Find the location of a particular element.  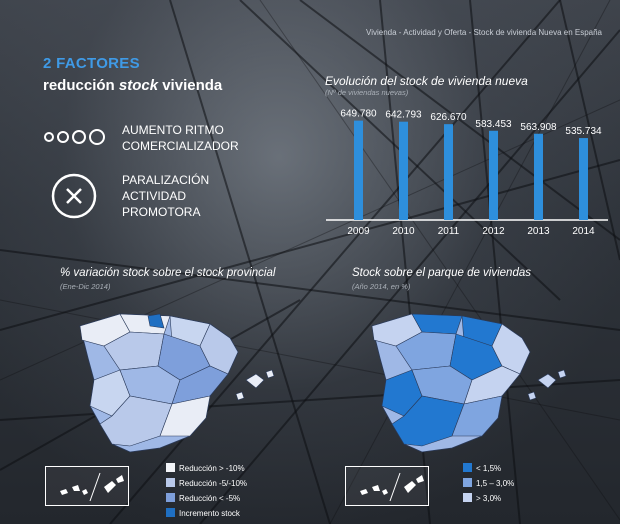

headline-subtitle: reducción stock vivienda is located at coordinates (132, 85).